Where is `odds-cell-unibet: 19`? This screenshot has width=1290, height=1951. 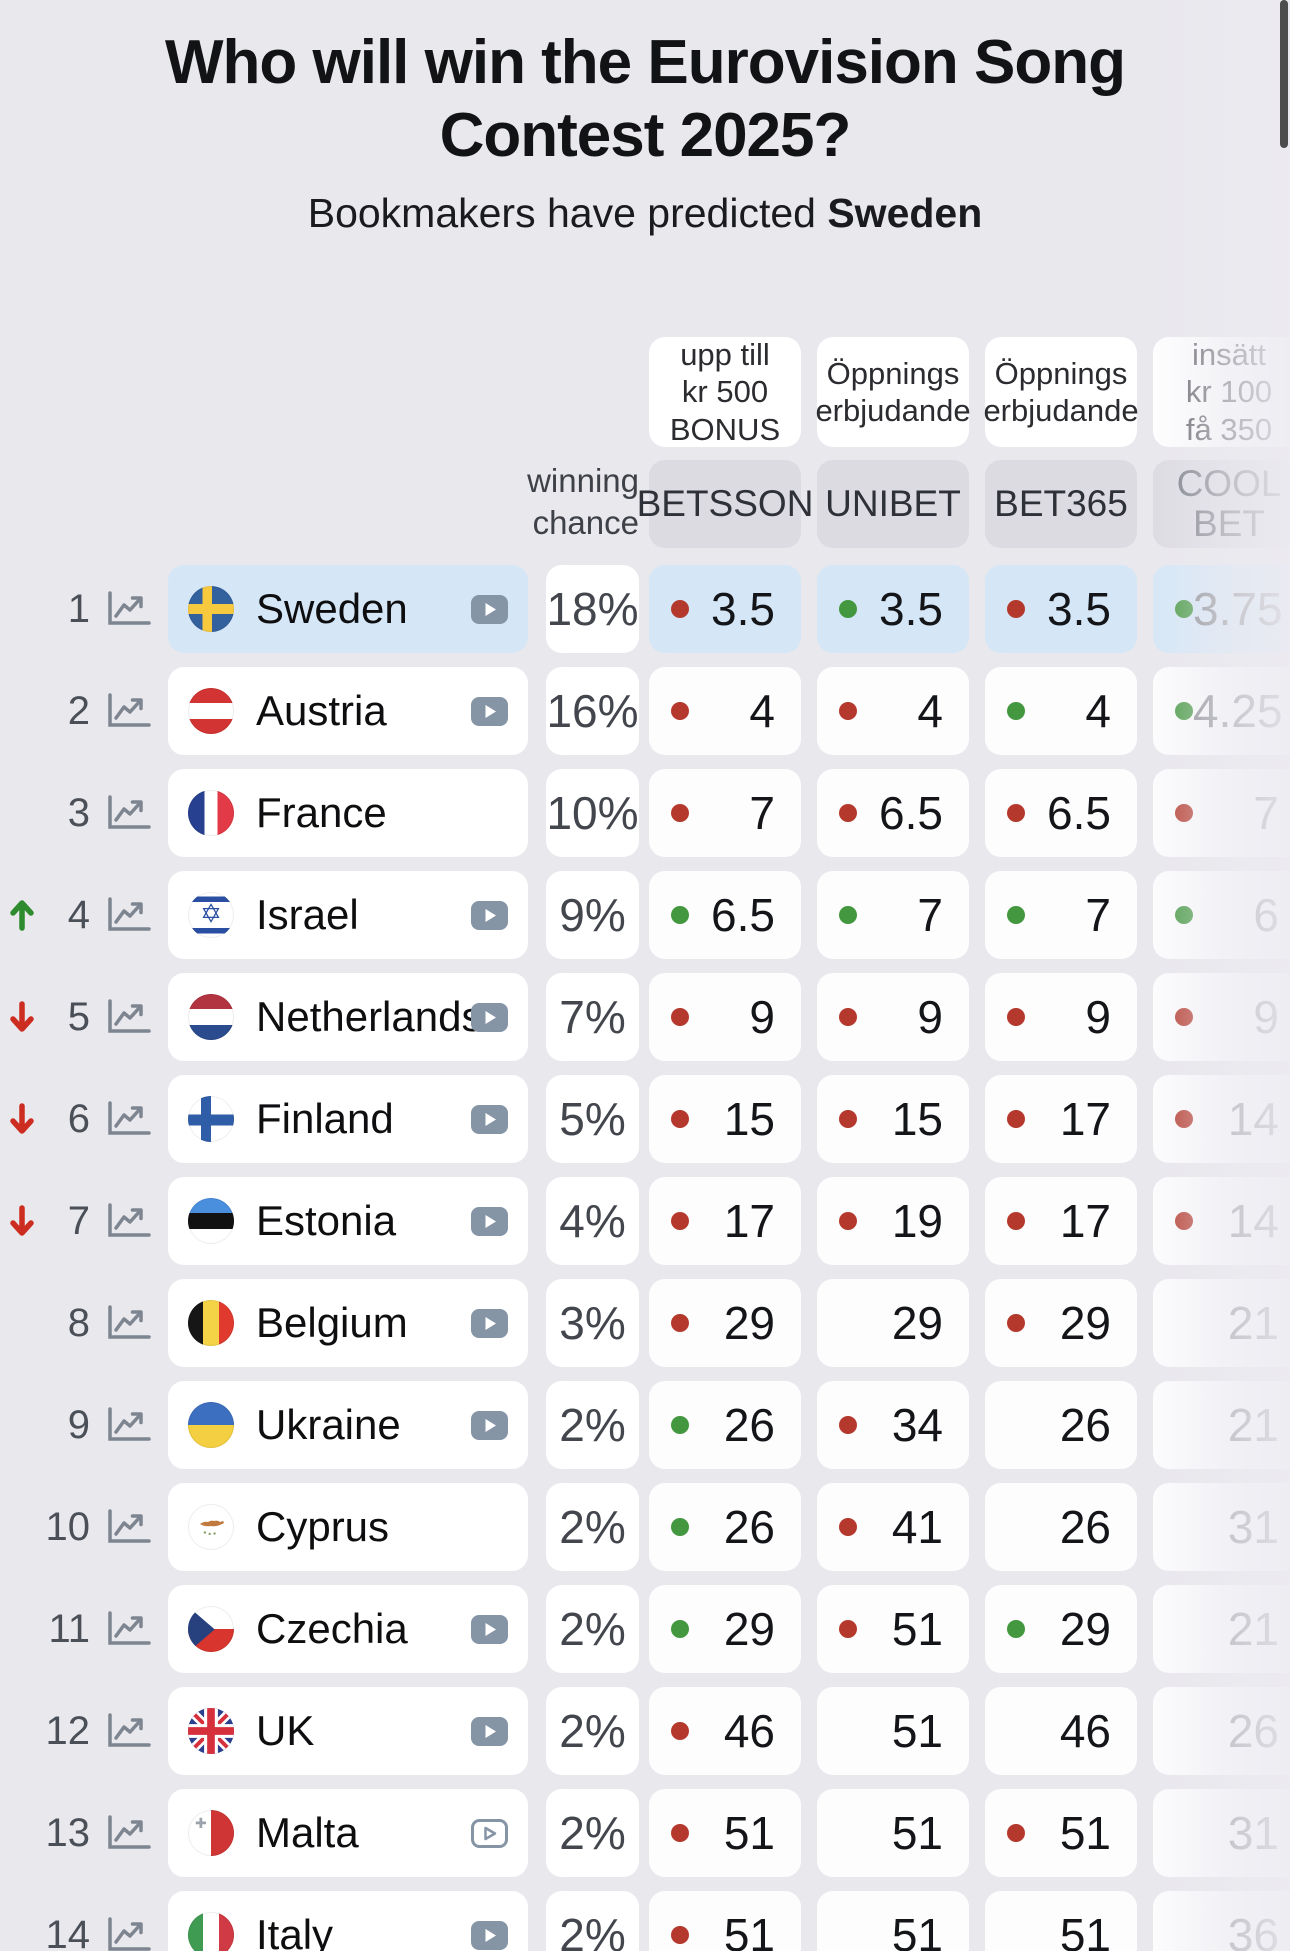 odds-cell-unibet: 19 is located at coordinates (893, 1221).